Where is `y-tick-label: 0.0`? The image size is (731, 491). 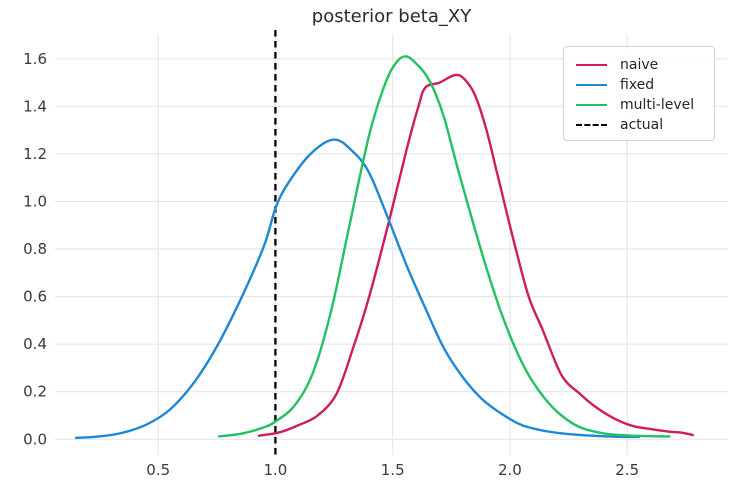
y-tick-label: 0.0 is located at coordinates (35, 439).